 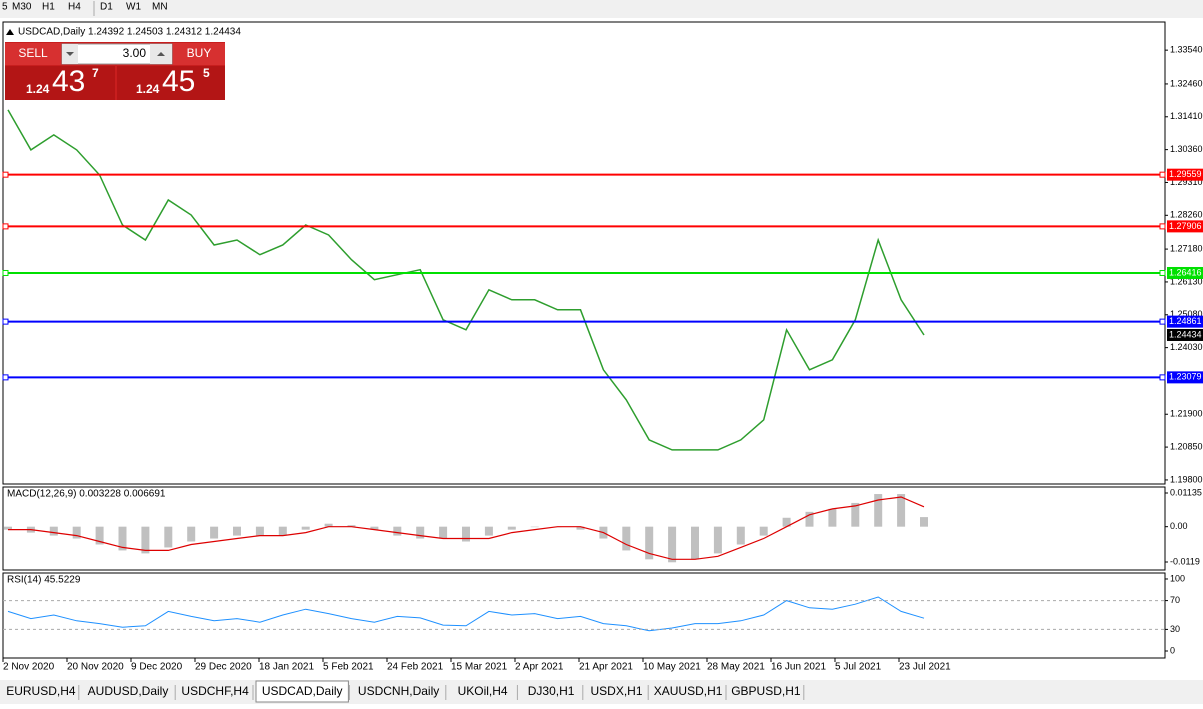 I want to click on sell-button, so click(x=33, y=54).